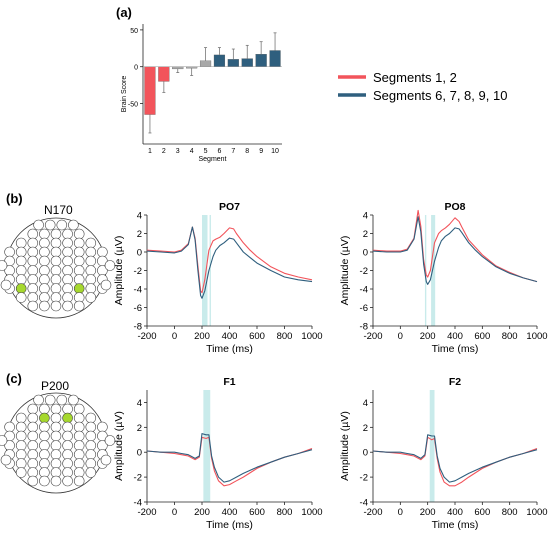 The width and height of the screenshot is (550, 537). What do you see at coordinates (178, 151) in the screenshot?
I see `x-tick-label: 3` at bounding box center [178, 151].